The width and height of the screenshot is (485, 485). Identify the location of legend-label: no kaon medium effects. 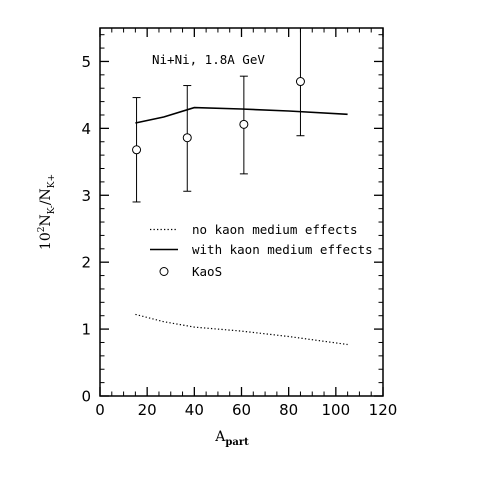
(275, 229).